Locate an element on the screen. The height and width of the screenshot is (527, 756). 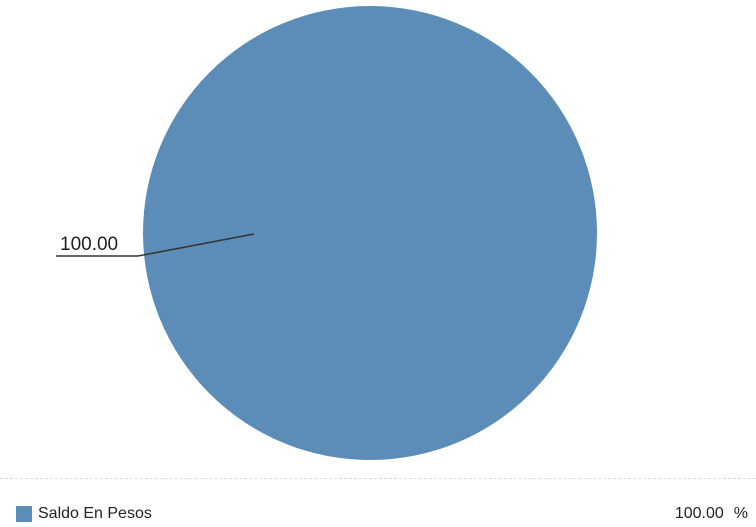
legend-separator is located at coordinates (378, 478).